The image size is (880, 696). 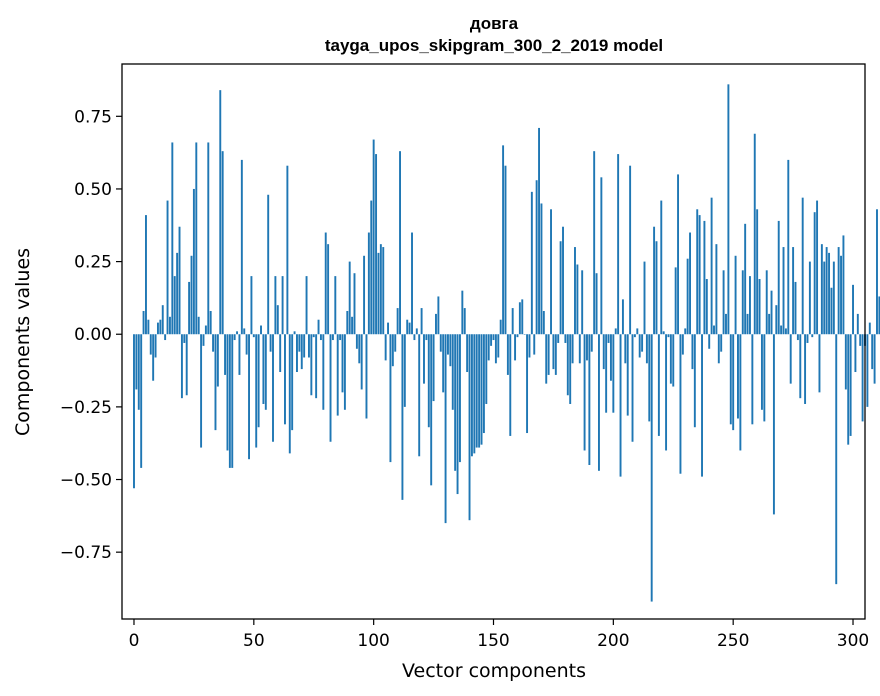 What do you see at coordinates (373, 641) in the screenshot?
I see `x-tick-label: 100` at bounding box center [373, 641].